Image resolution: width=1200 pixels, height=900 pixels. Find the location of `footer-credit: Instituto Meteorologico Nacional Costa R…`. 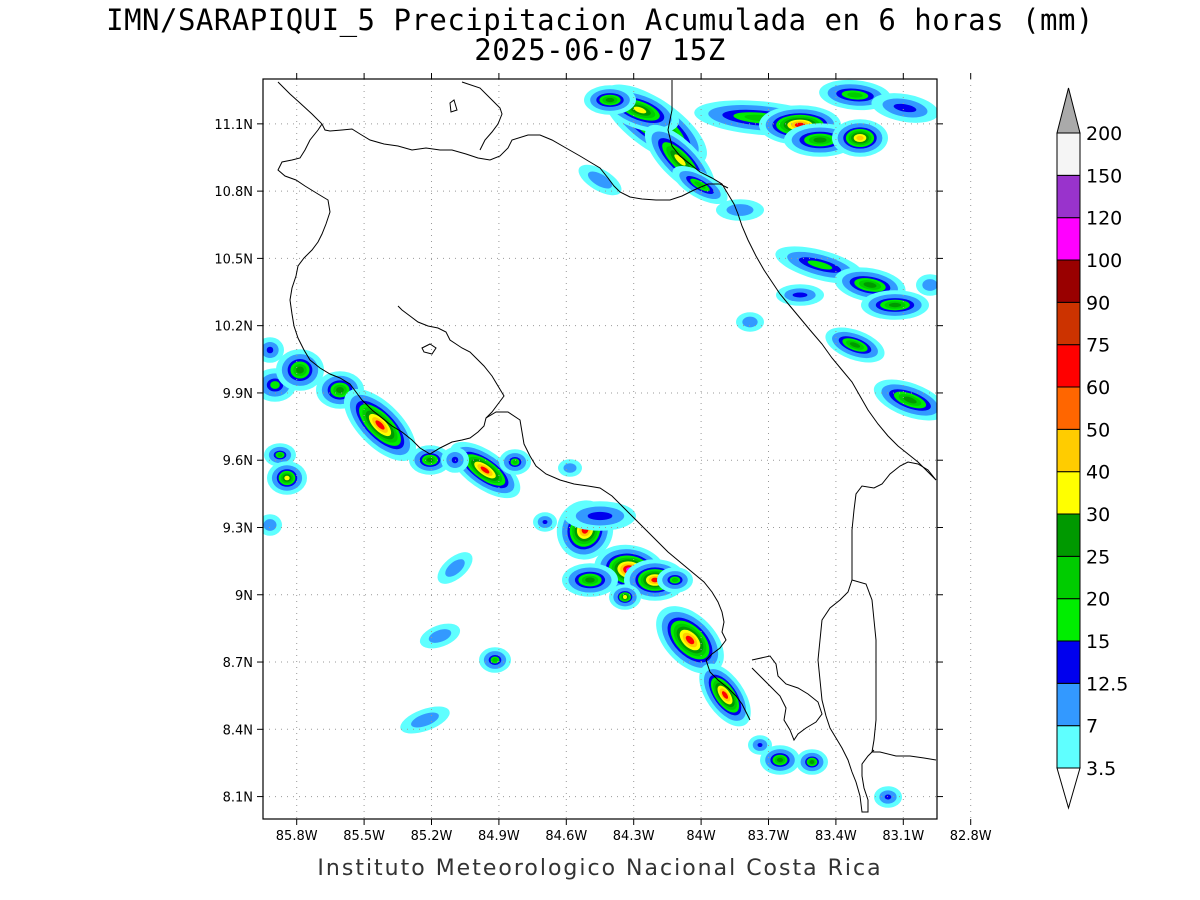

footer-credit: Instituto Meteorologico Nacional Costa R… is located at coordinates (600, 868).